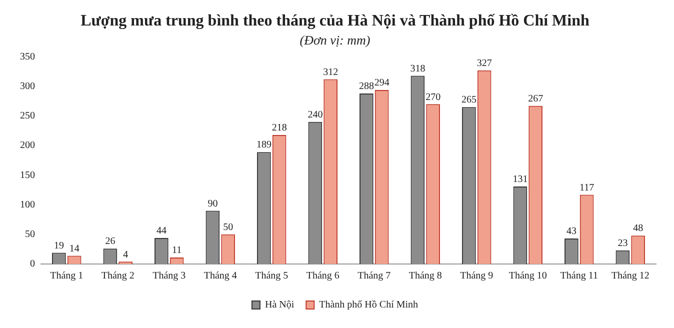 This screenshot has width=674, height=328. What do you see at coordinates (468, 100) in the screenshot?
I see `data-label: 265` at bounding box center [468, 100].